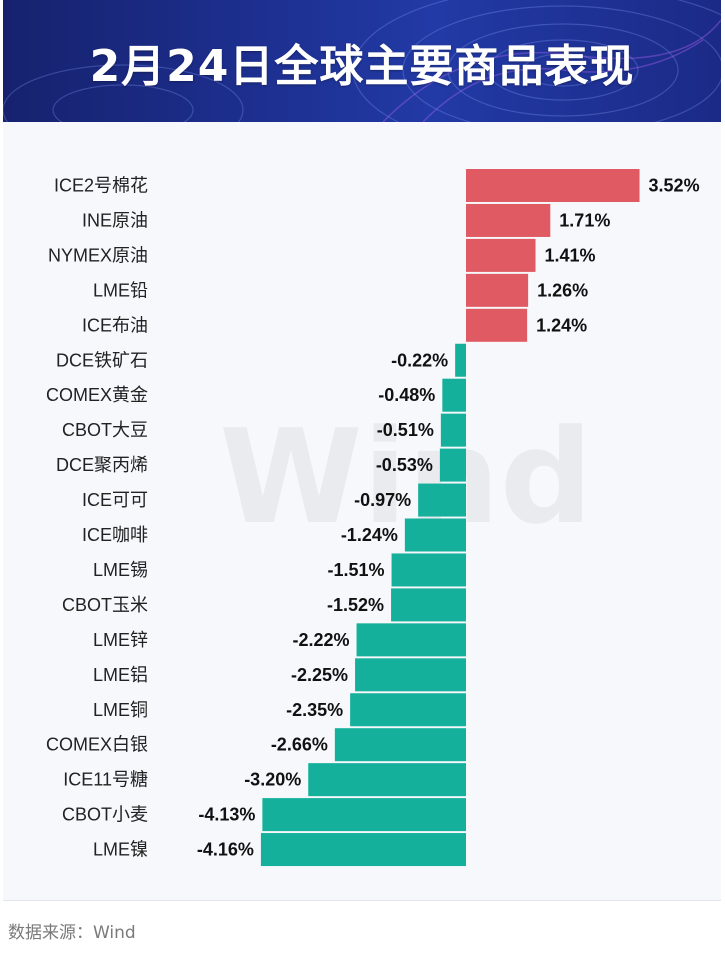 The height and width of the screenshot is (954, 725). Describe the element at coordinates (97, 745) in the screenshot. I see `category-label: COMEX白银` at that location.